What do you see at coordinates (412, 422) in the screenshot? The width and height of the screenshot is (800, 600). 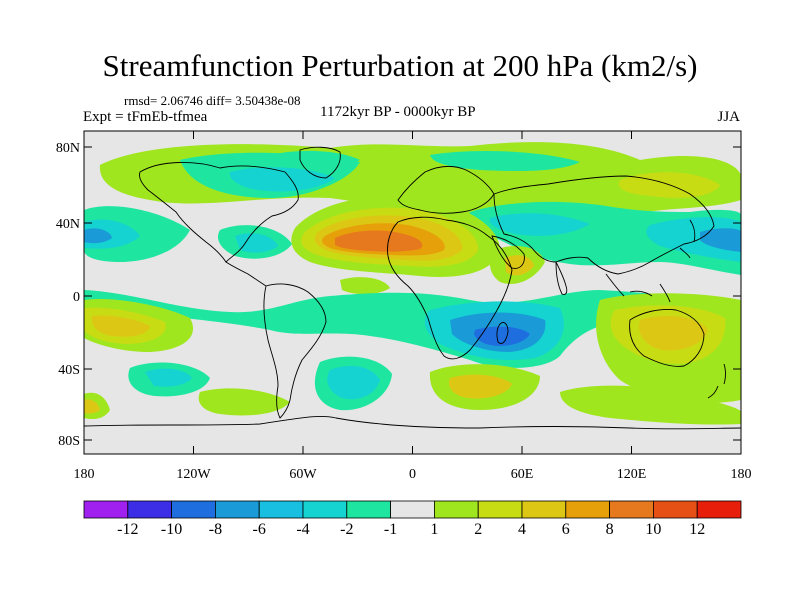 I see `coast-antarctica` at bounding box center [412, 422].